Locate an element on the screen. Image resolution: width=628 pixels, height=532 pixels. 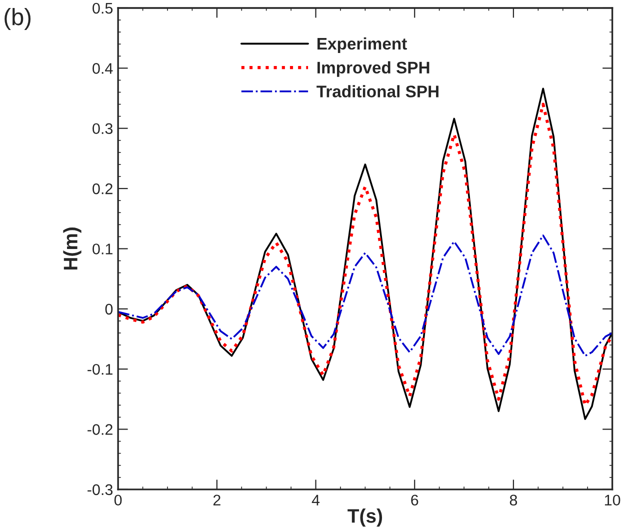
y-tick-label: 0.5 is located at coordinates (102, 8).